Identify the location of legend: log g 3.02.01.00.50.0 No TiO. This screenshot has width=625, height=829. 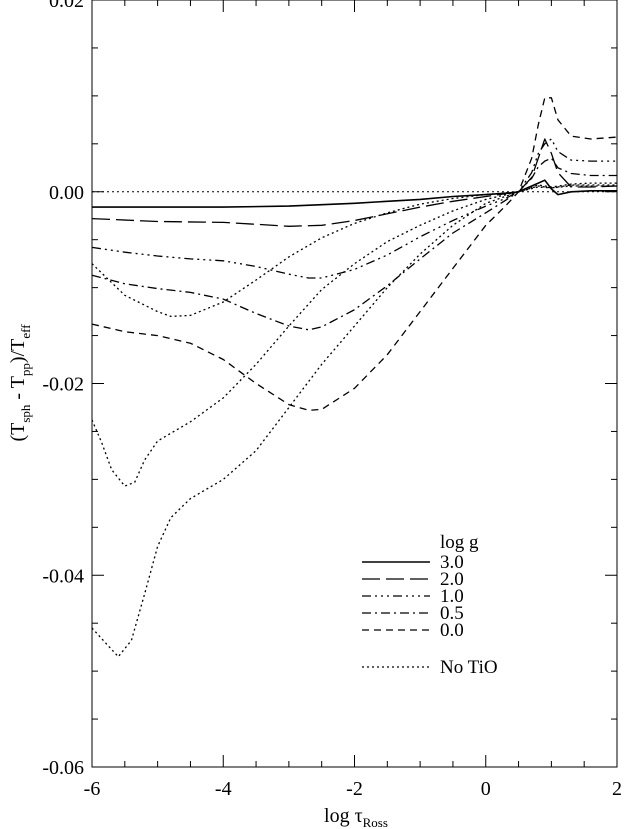
(430, 605).